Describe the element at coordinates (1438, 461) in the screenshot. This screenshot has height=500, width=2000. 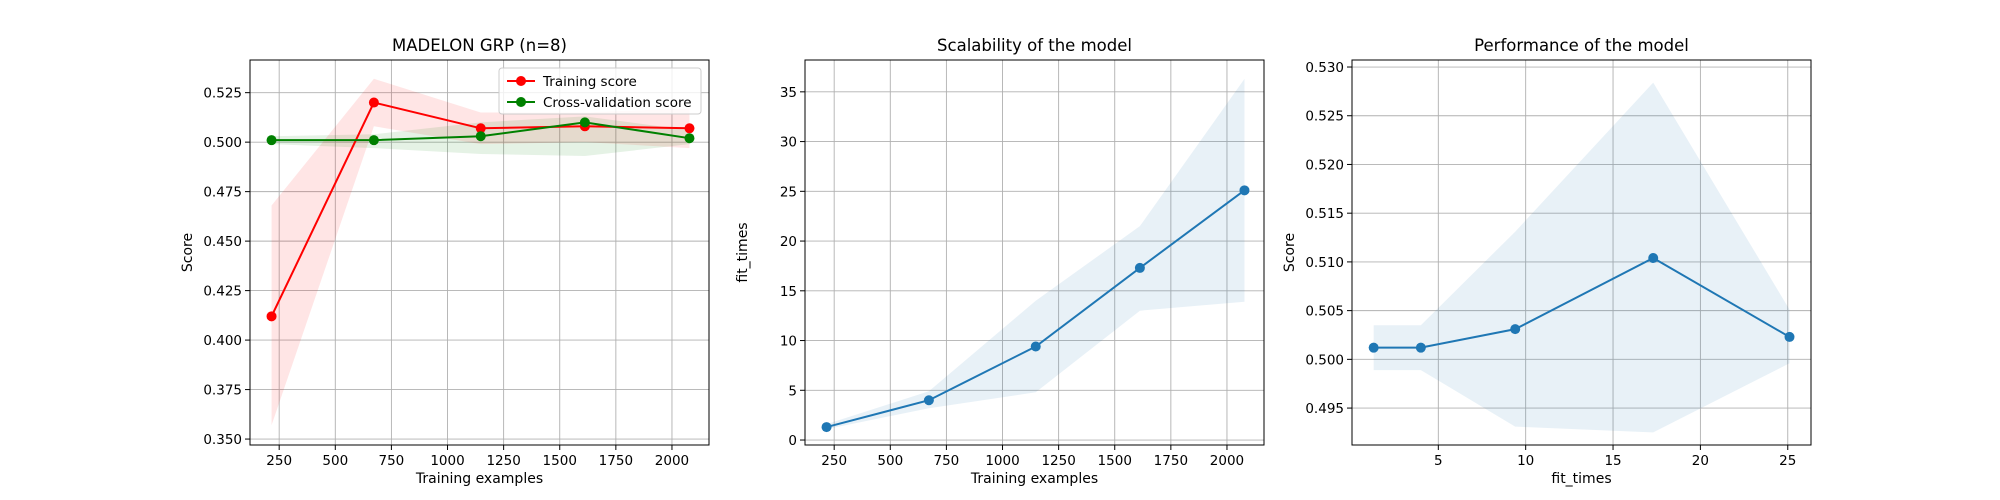
I see `x-tick-label: 5` at that location.